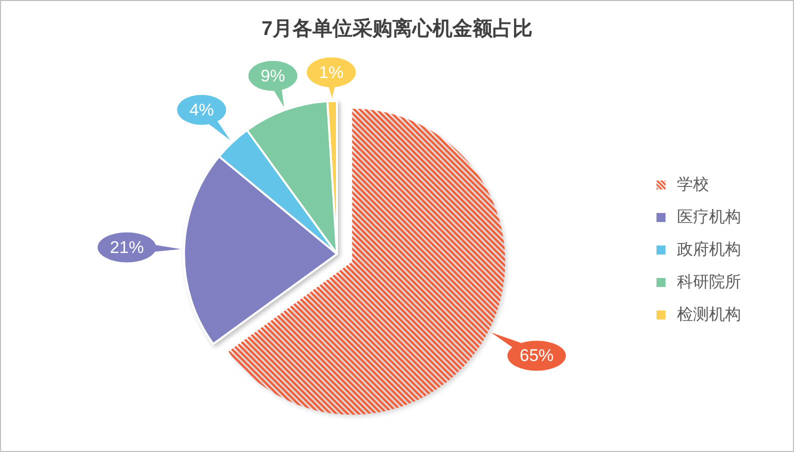 This screenshot has width=794, height=452. Describe the element at coordinates (709, 217) in the screenshot. I see `legend-label: 医疗机构` at that location.